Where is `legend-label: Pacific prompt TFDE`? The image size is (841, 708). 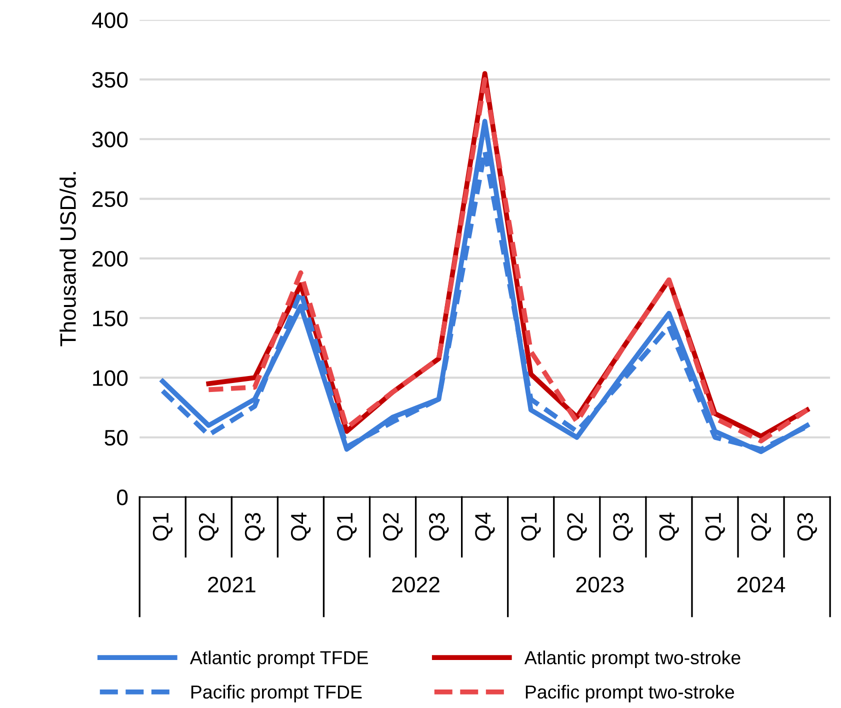
legend-label: Pacific prompt TFDE is located at coordinates (276, 693).